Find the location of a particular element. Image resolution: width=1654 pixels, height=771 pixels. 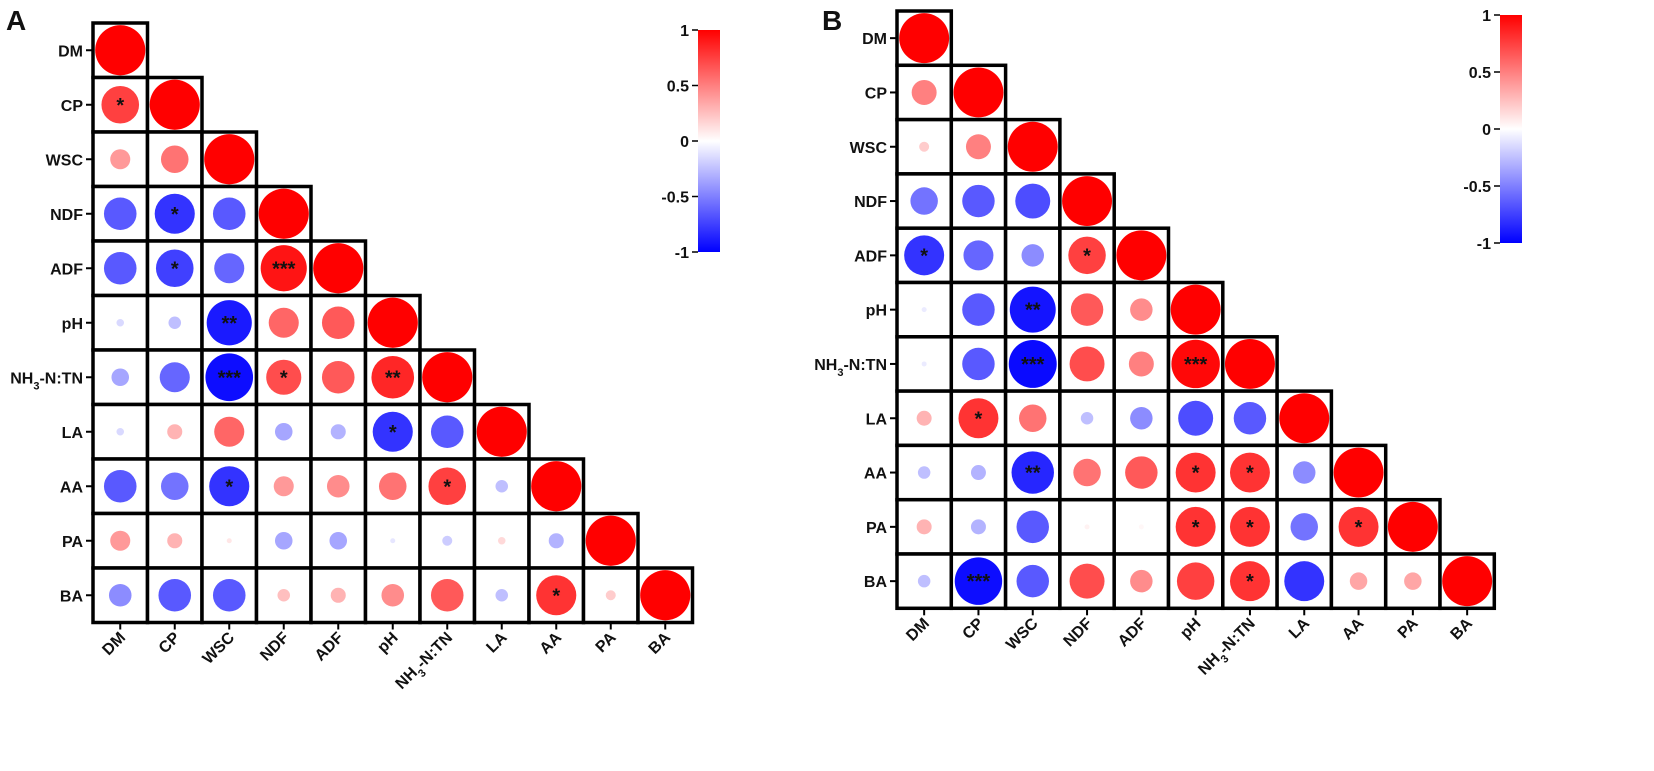

row-label: BA is located at coordinates (72, 596).